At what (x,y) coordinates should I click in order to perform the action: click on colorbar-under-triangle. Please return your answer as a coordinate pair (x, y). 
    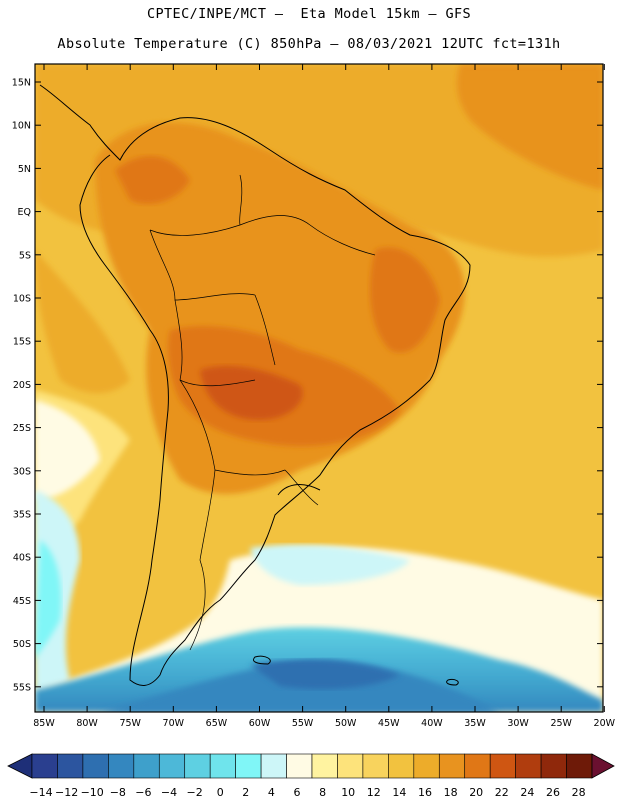
    Looking at the image, I should click on (20, 766).